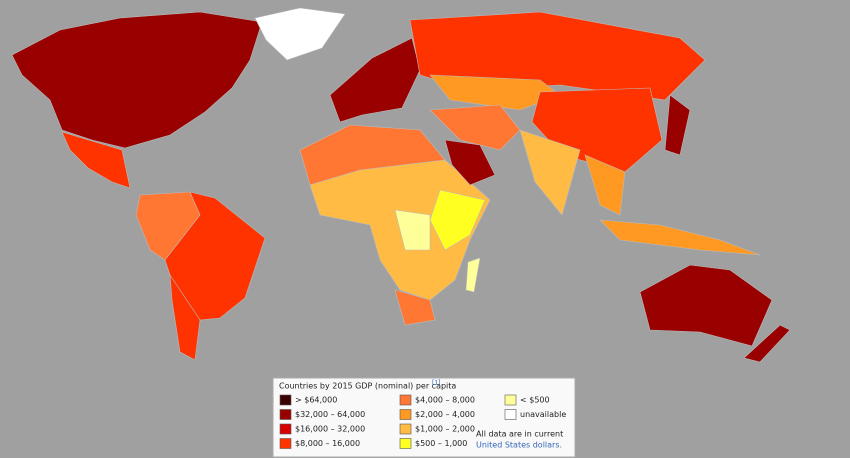 The image size is (850, 458). I want to click on legend-label: $4,000 – 8,000, so click(445, 400).